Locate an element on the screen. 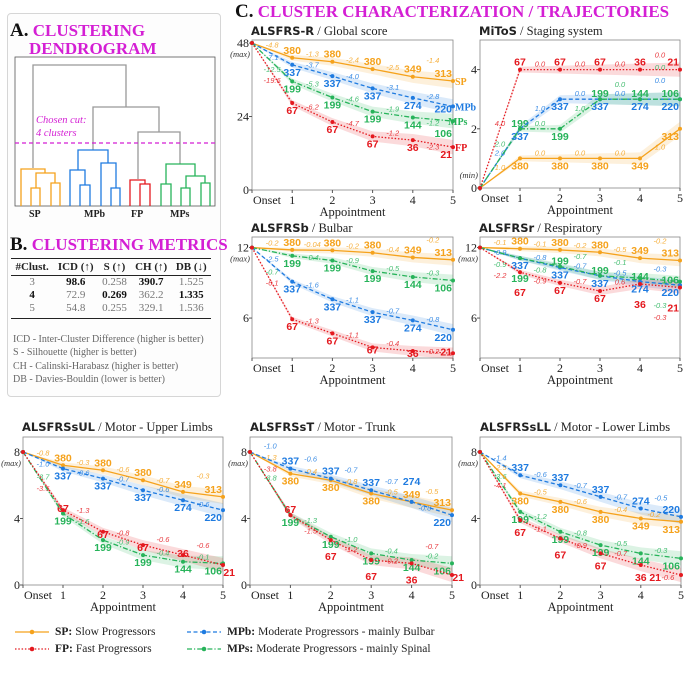 Image resolution: width=684 pixels, height=685 pixels. col-header-s: S (↑) is located at coordinates (114, 267).